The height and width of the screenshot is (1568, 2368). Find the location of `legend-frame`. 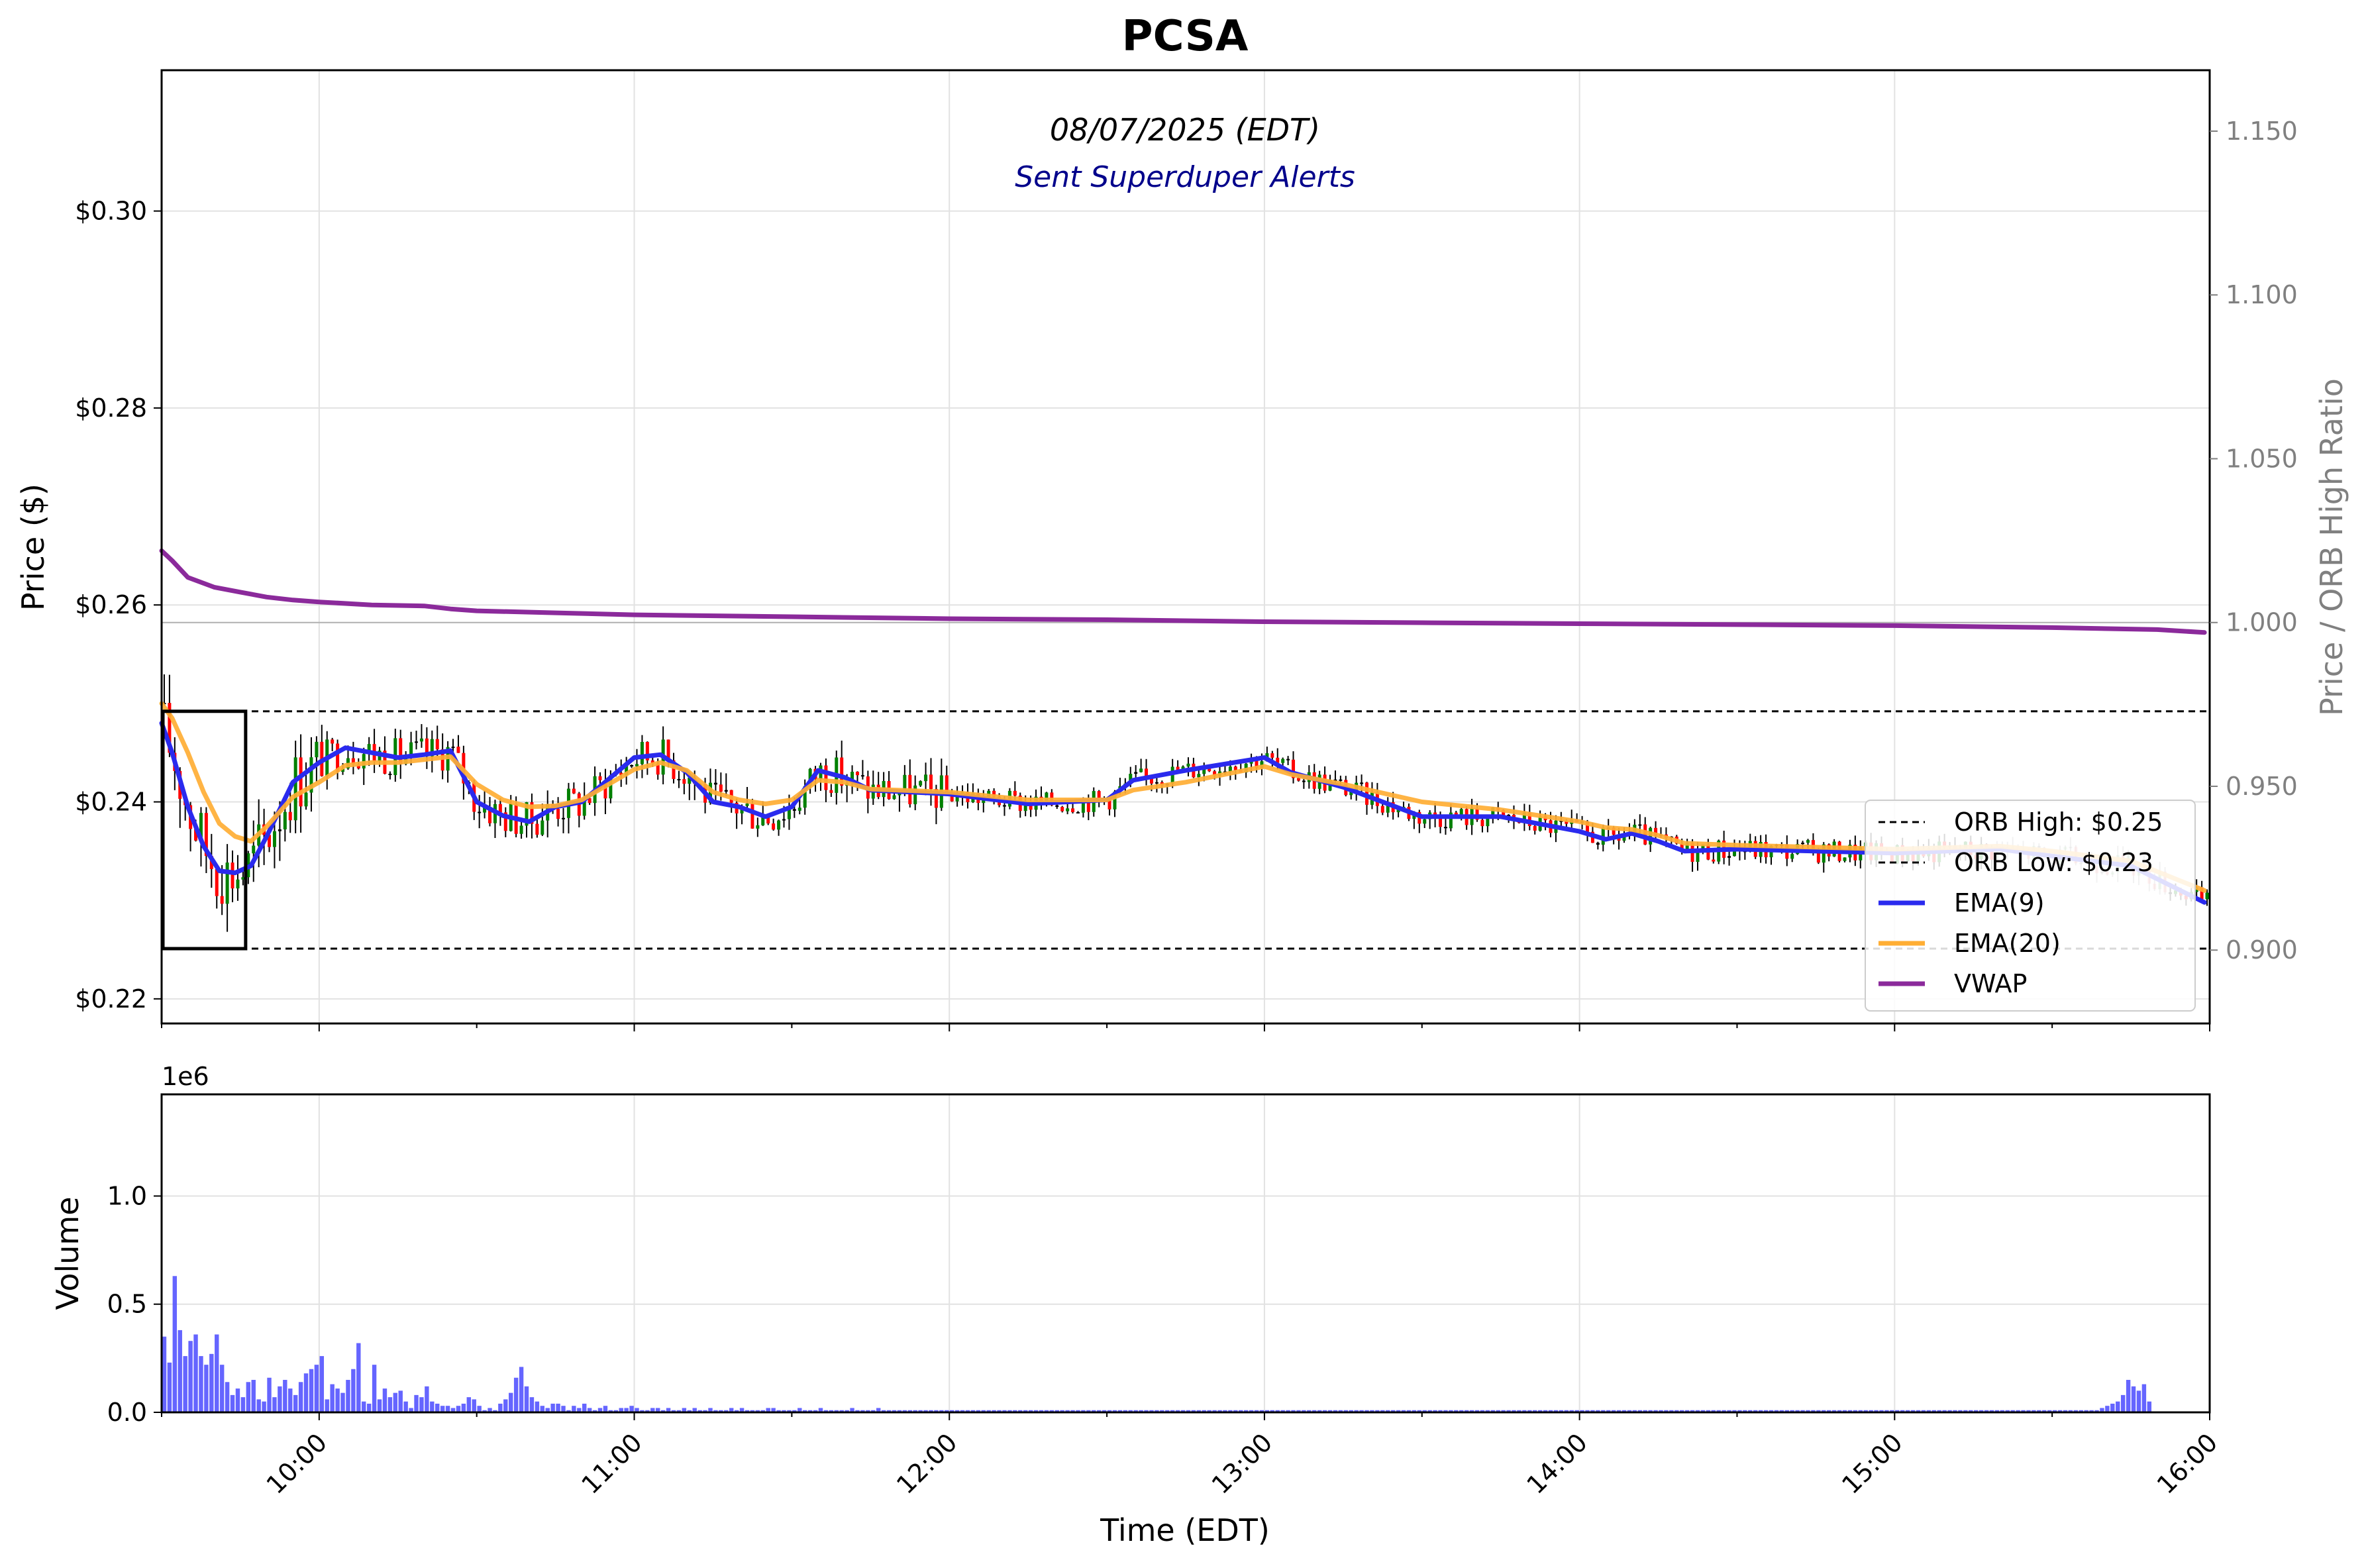

legend-frame is located at coordinates (2031, 906).